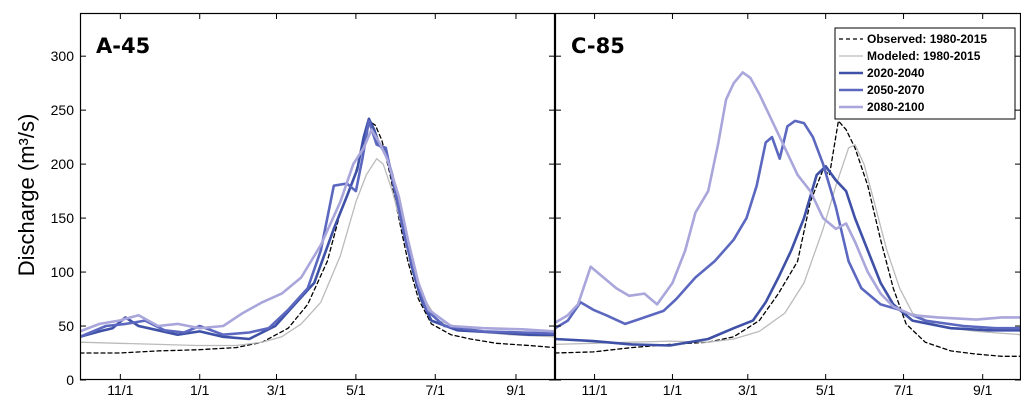 The width and height of the screenshot is (1021, 395). Describe the element at coordinates (896, 90) in the screenshot. I see `legend-label: 2050-2070` at that location.